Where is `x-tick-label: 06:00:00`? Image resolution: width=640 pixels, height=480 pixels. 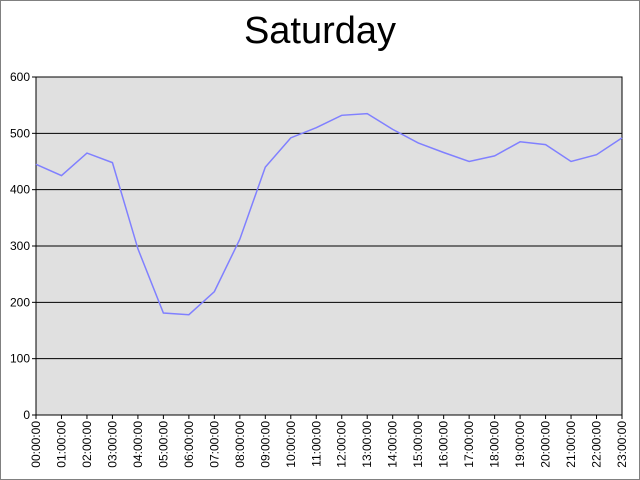
x-tick-label: 06:00:00 is located at coordinates (189, 444).